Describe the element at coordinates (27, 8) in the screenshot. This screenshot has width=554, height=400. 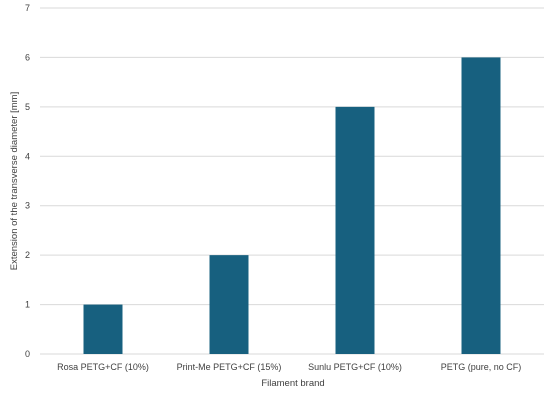
I see `y-tick-label: 7` at that location.